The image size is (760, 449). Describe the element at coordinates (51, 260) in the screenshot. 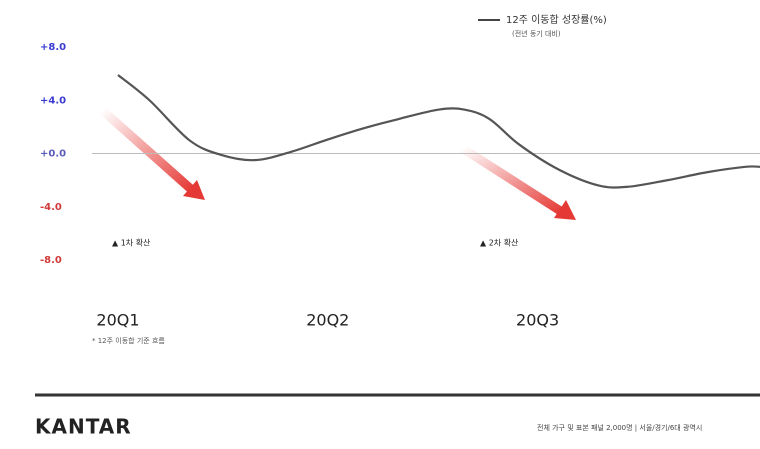

I see `y-tick-label: -8.0` at that location.